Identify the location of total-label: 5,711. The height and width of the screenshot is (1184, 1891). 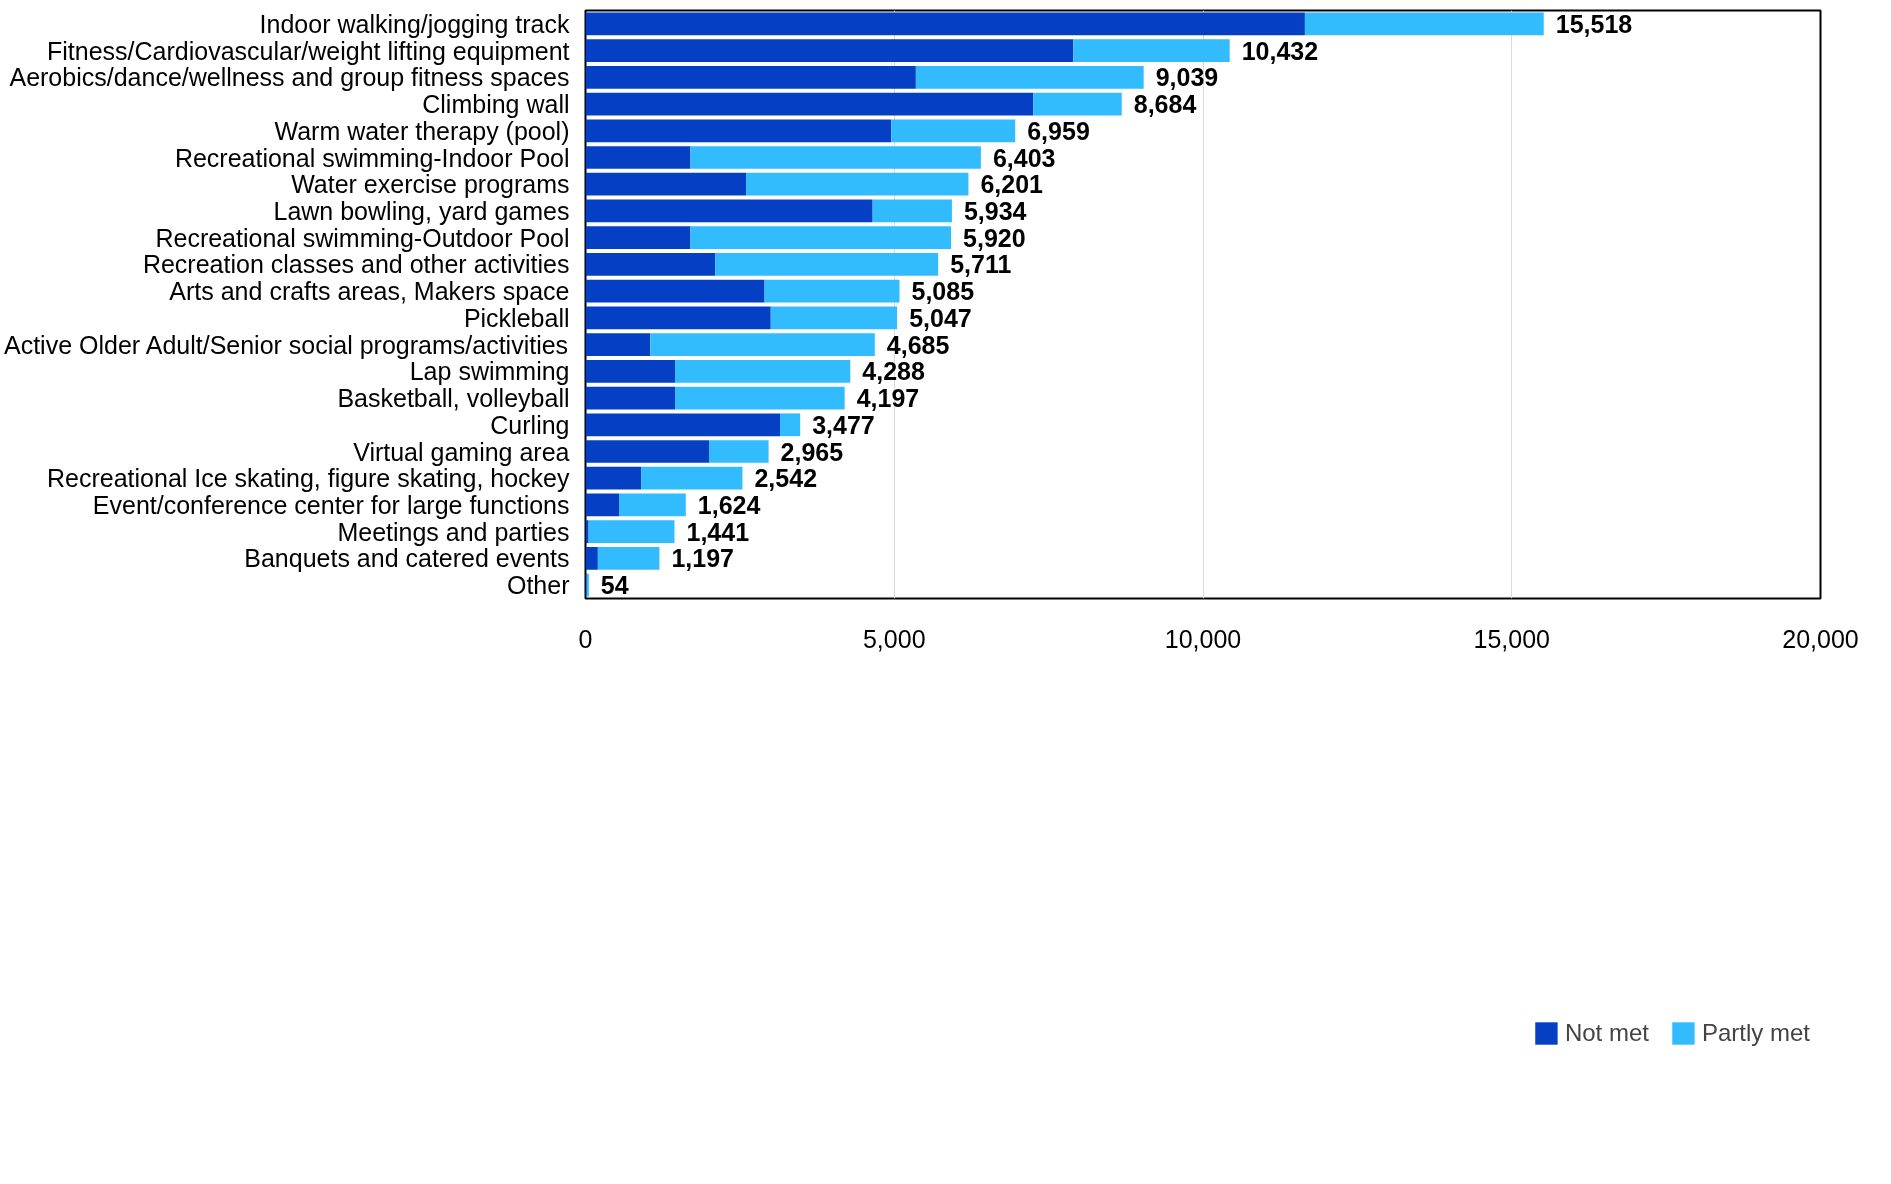
(981, 264).